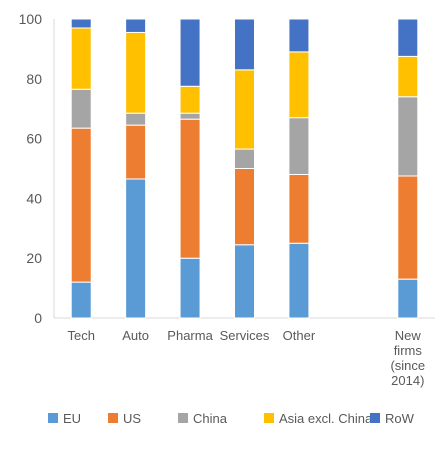 The height and width of the screenshot is (455, 447). I want to click on y-tick-label: 80, so click(34, 79).